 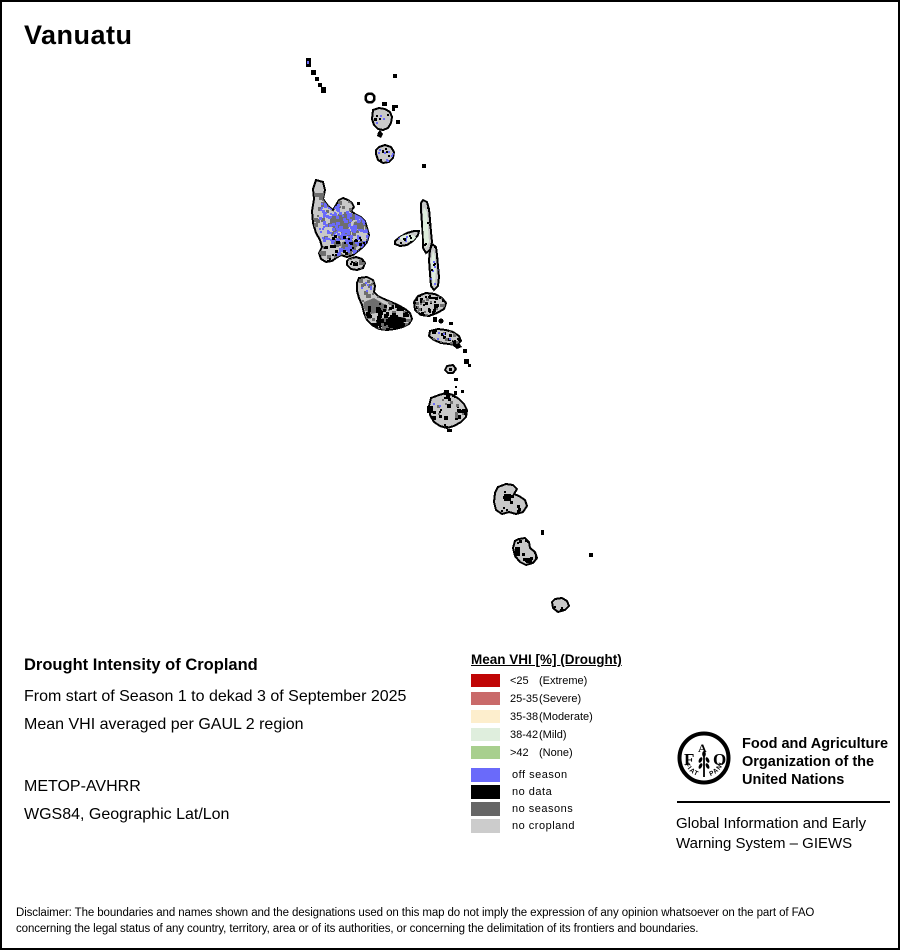 I want to click on legend-row: no cropland, so click(x=566, y=826).